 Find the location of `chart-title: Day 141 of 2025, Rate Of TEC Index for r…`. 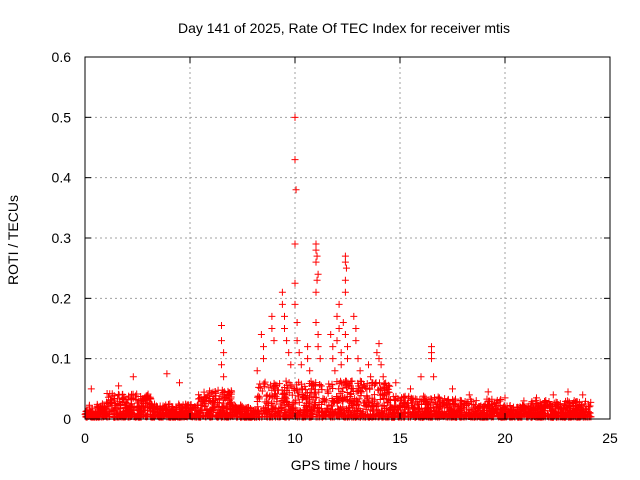

chart-title: Day 141 of 2025, Rate Of TEC Index for r… is located at coordinates (344, 28).